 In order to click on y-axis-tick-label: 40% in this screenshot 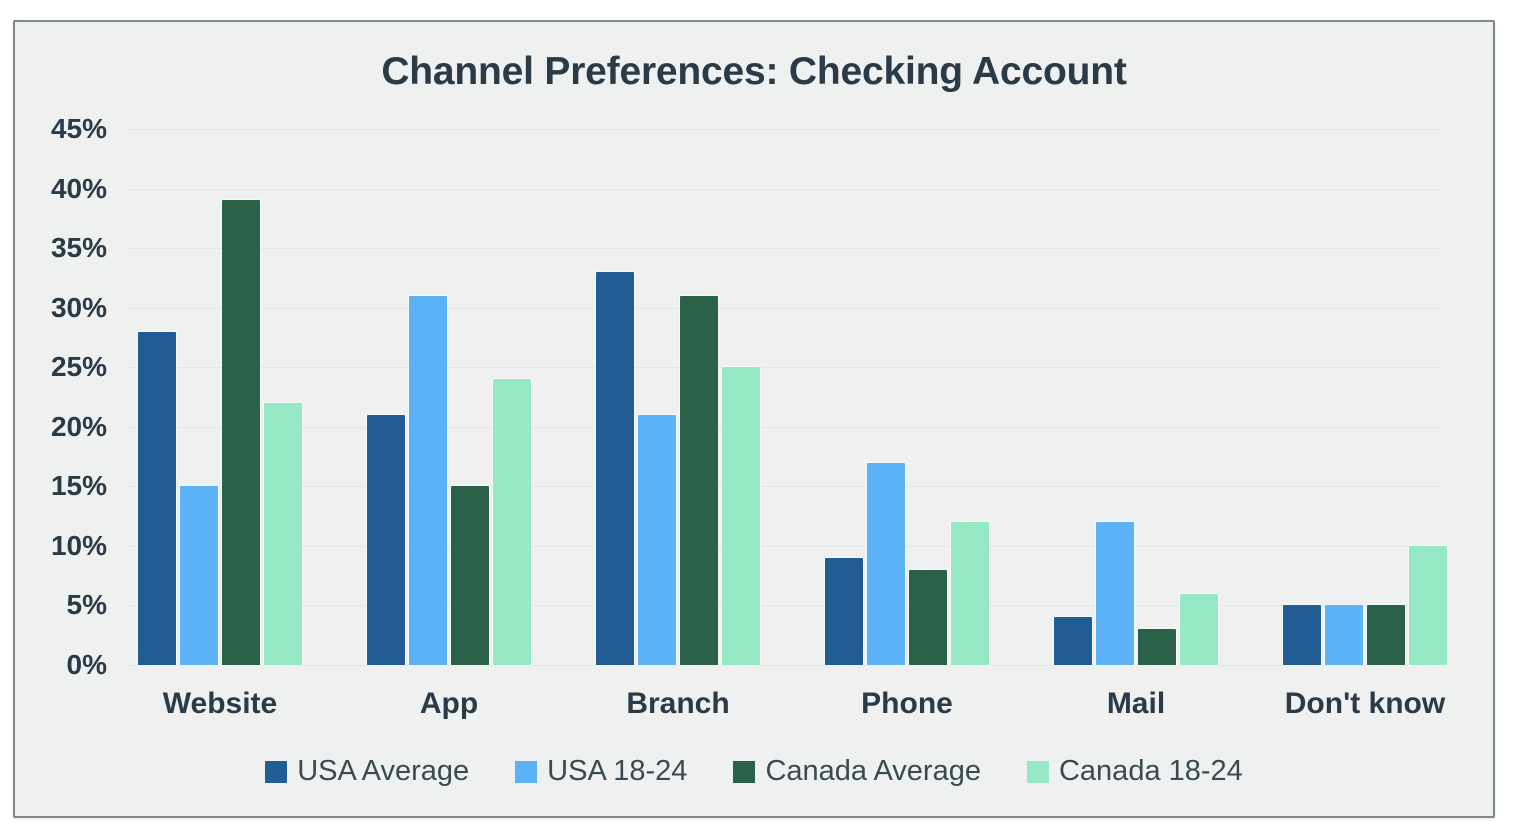, I will do `click(78, 188)`.